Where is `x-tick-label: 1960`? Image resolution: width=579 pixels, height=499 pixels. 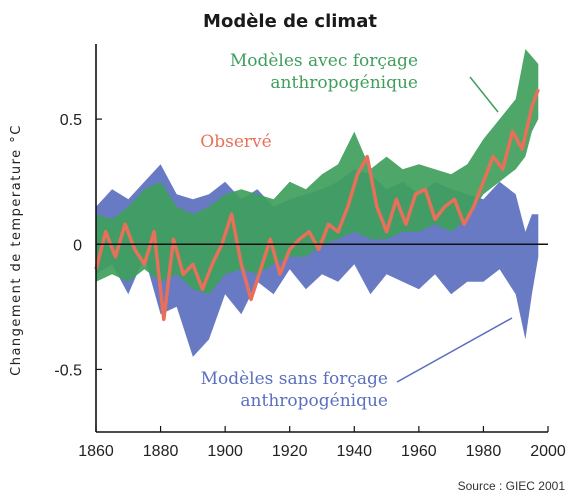 x-tick-label: 1960 is located at coordinates (419, 451).